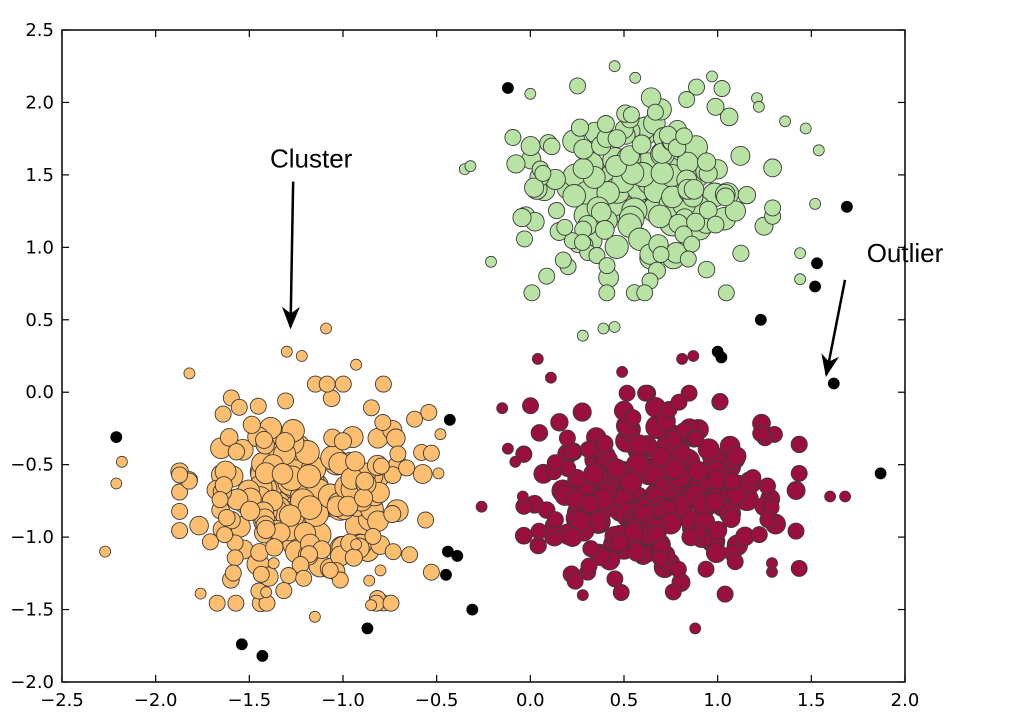 The height and width of the screenshot is (720, 1014). Describe the element at coordinates (39, 247) in the screenshot. I see `y-tick-label: 1.0` at that location.